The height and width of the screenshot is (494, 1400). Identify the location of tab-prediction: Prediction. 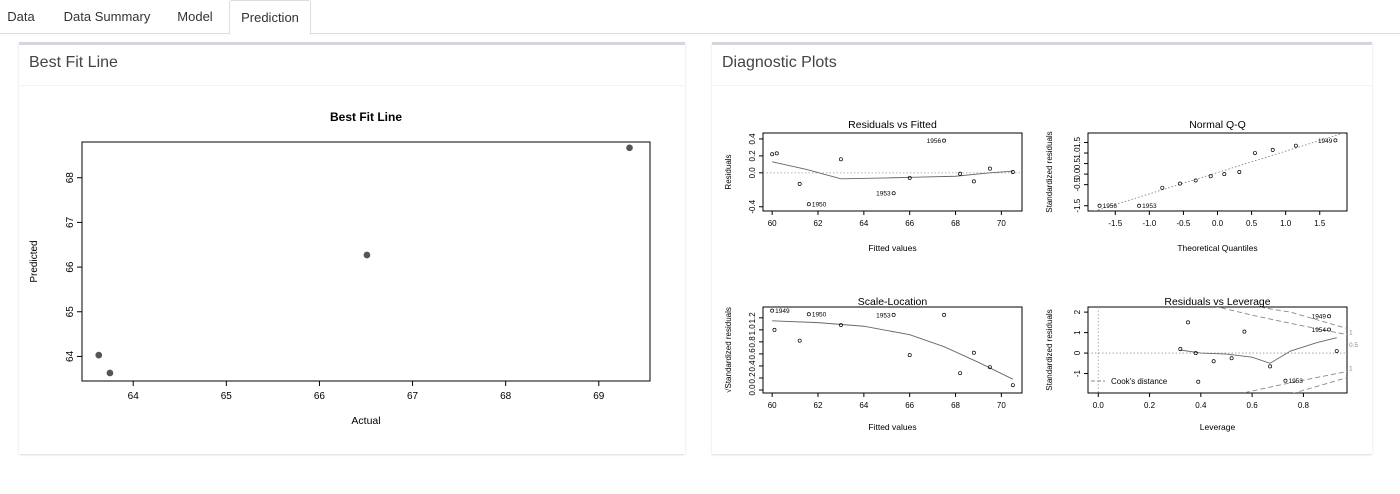
(270, 17).